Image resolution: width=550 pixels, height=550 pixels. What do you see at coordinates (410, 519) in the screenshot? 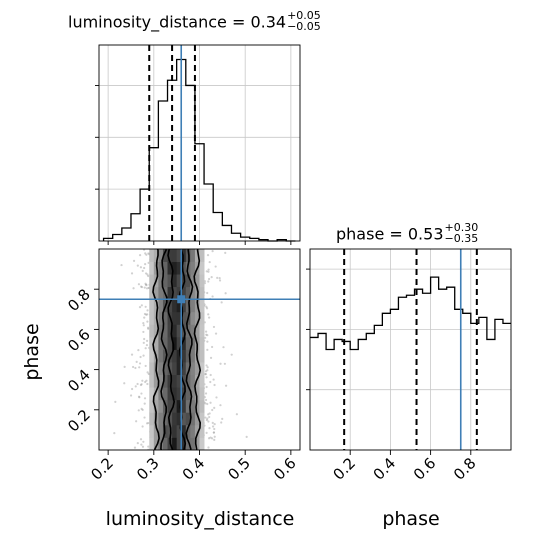
I see `x-axis-label-phase: phase` at bounding box center [410, 519].